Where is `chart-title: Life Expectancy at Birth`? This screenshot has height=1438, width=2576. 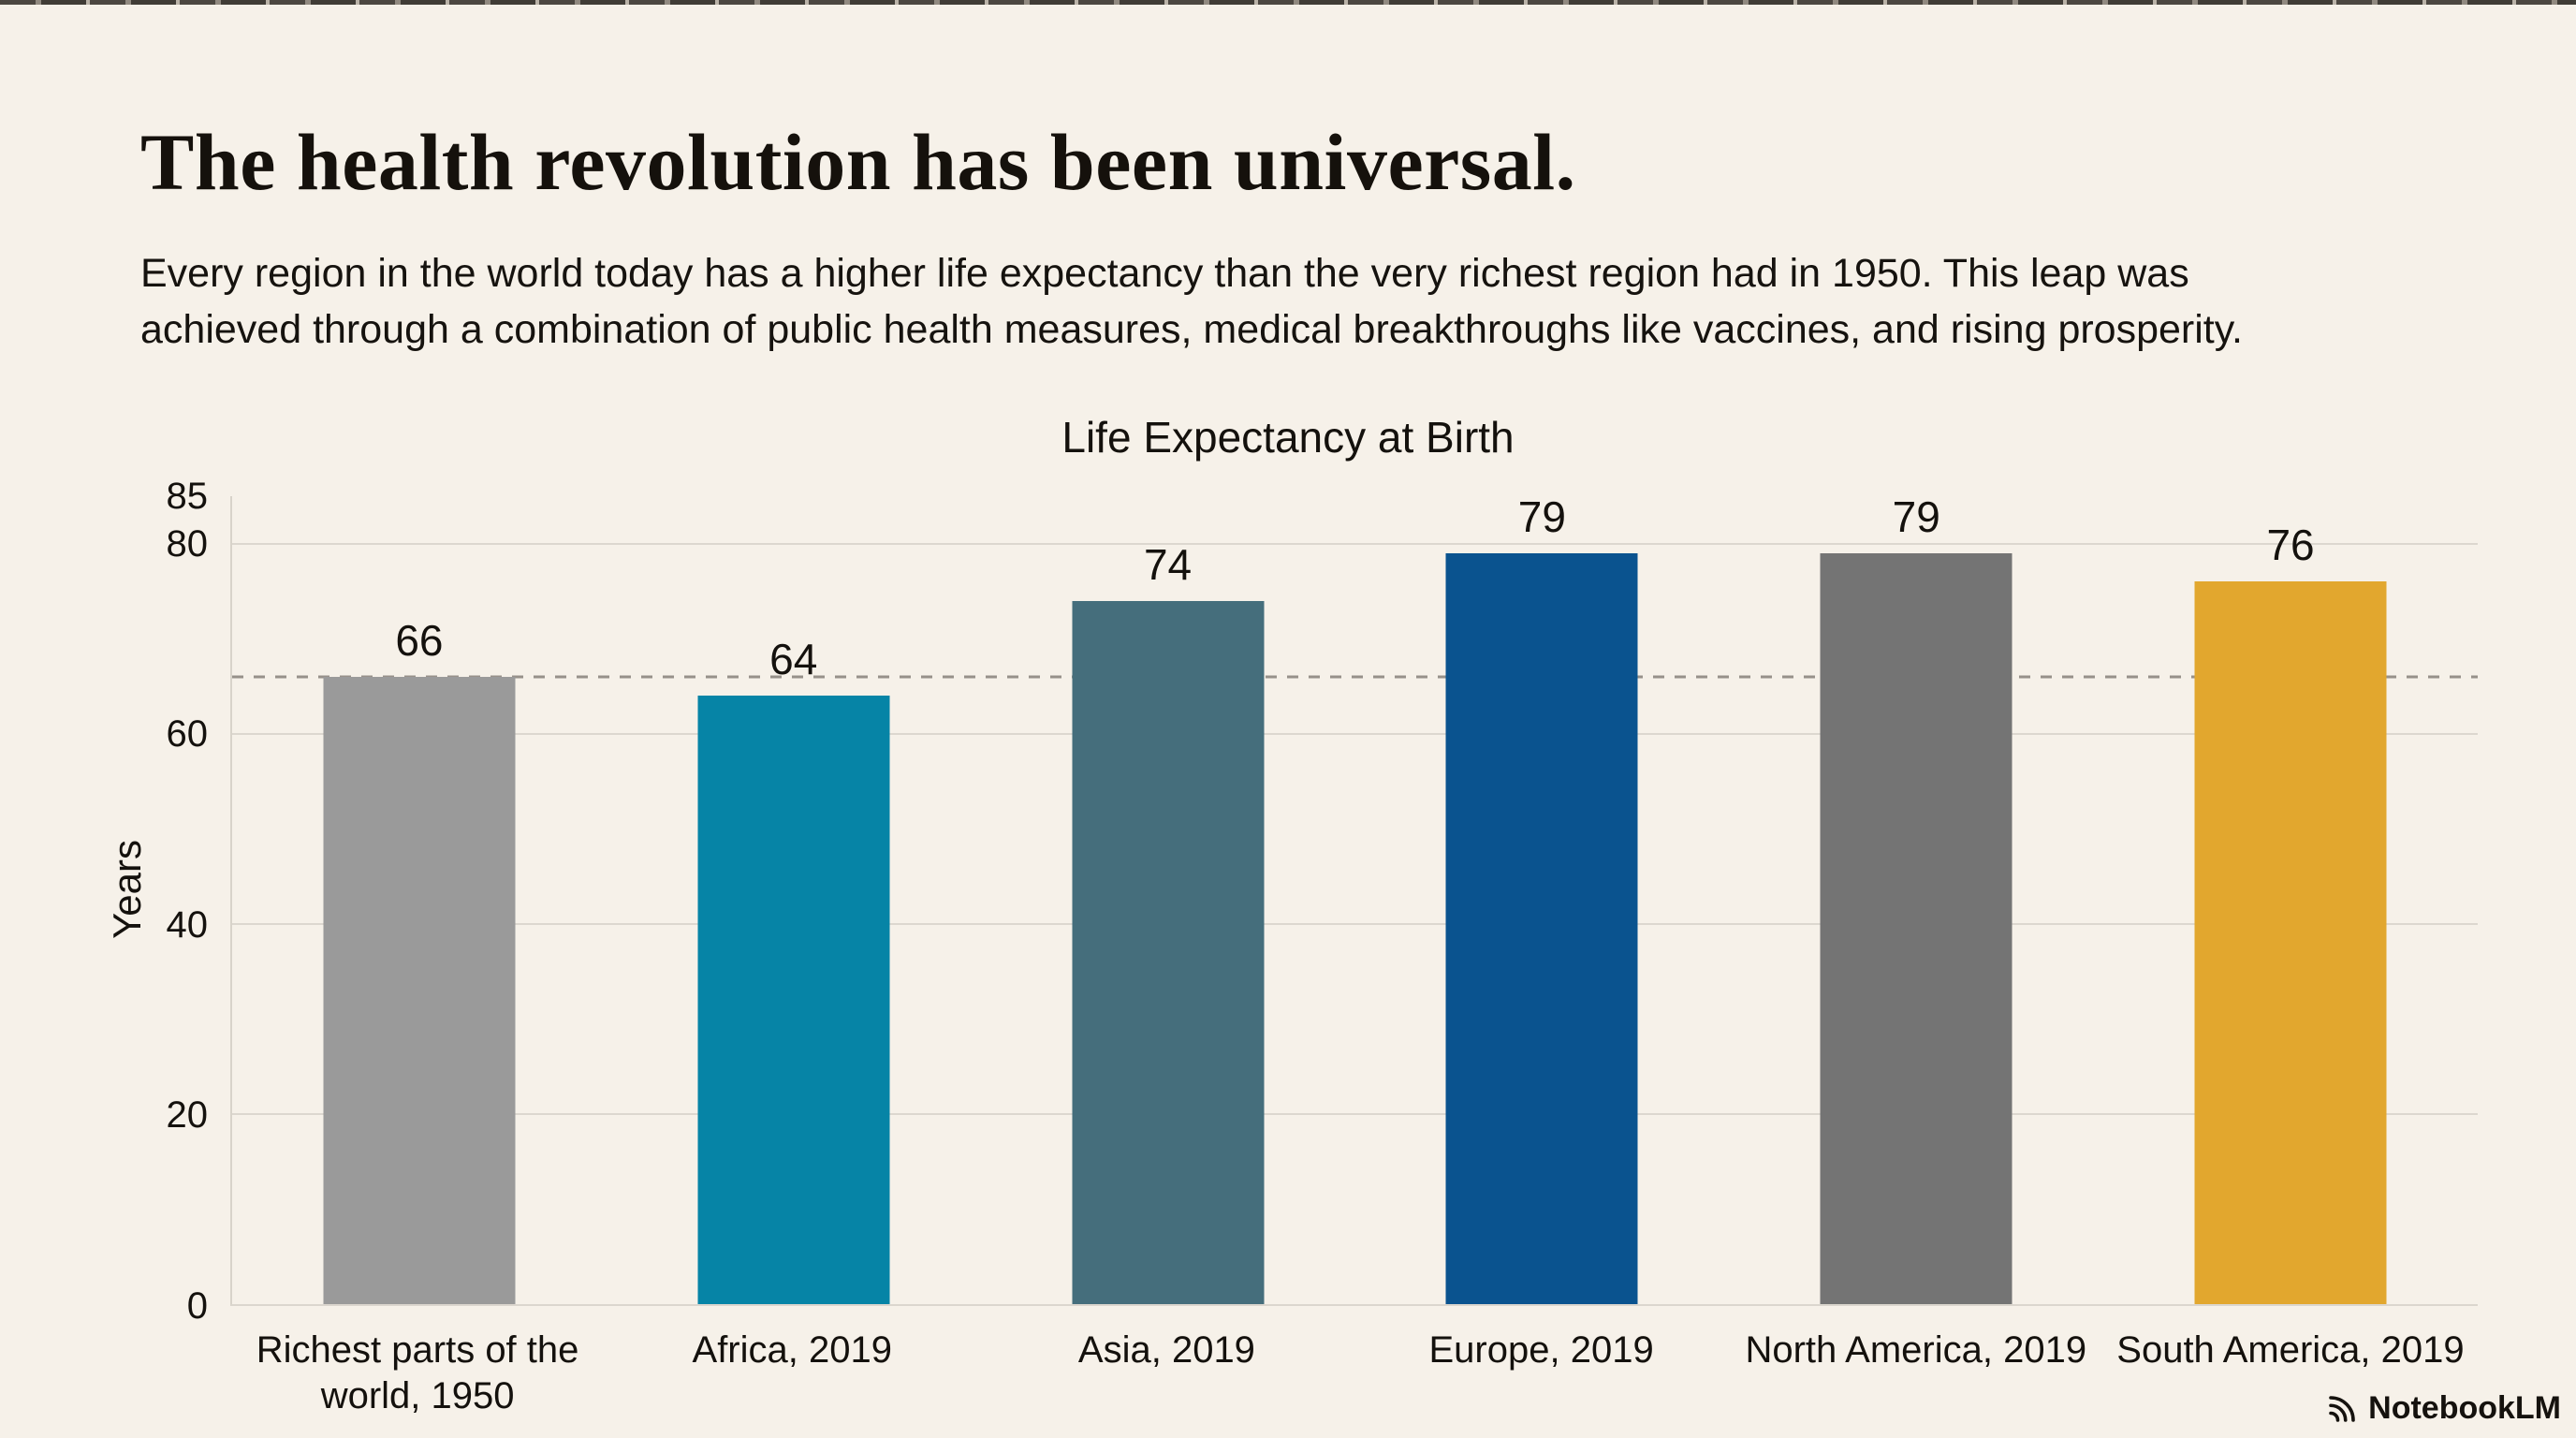
chart-title: Life Expectancy at Birth is located at coordinates (1288, 437).